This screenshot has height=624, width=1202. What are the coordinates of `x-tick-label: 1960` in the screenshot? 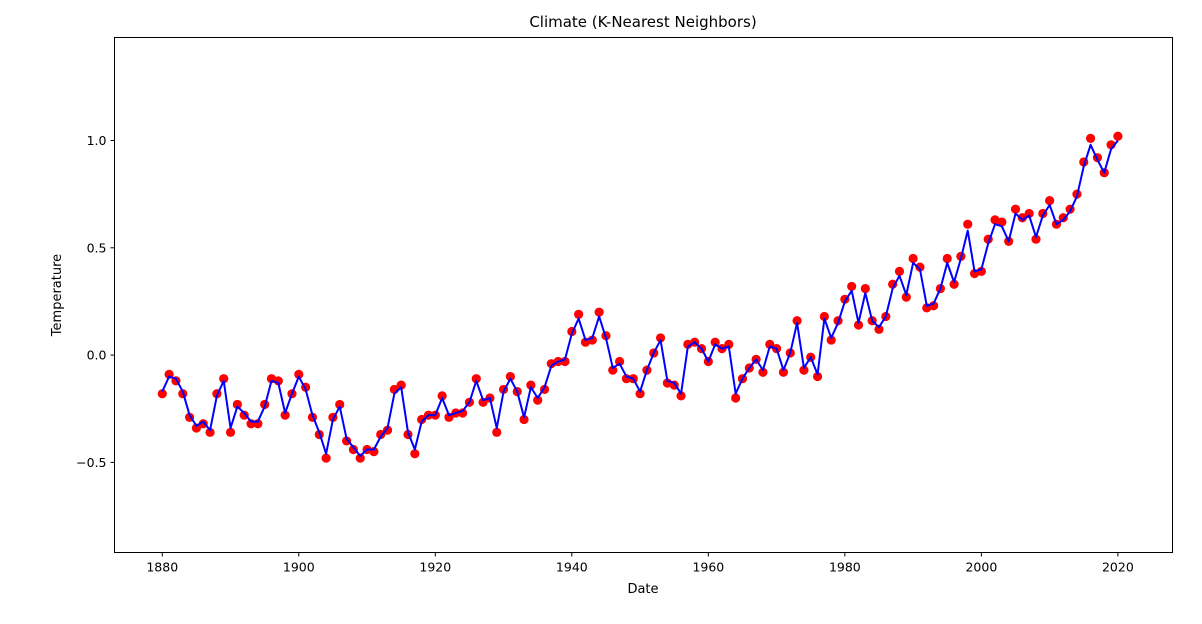 It's located at (708, 567).